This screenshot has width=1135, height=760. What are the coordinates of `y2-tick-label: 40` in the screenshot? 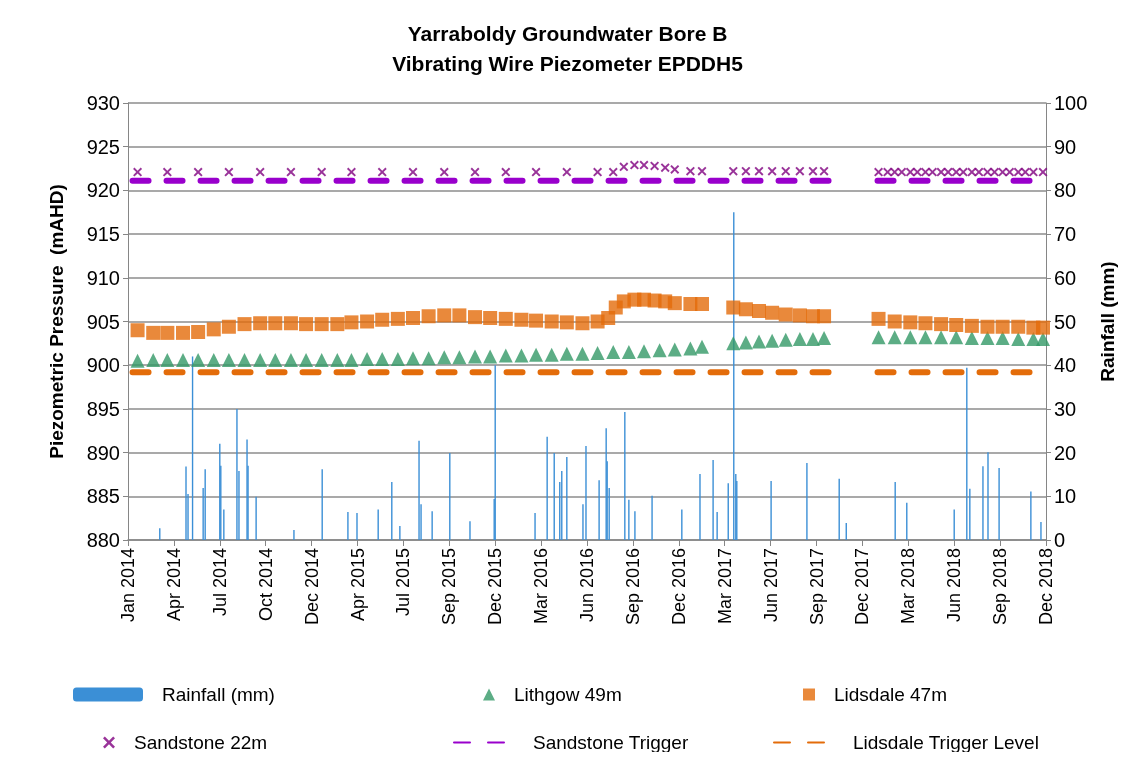 It's located at (1065, 365).